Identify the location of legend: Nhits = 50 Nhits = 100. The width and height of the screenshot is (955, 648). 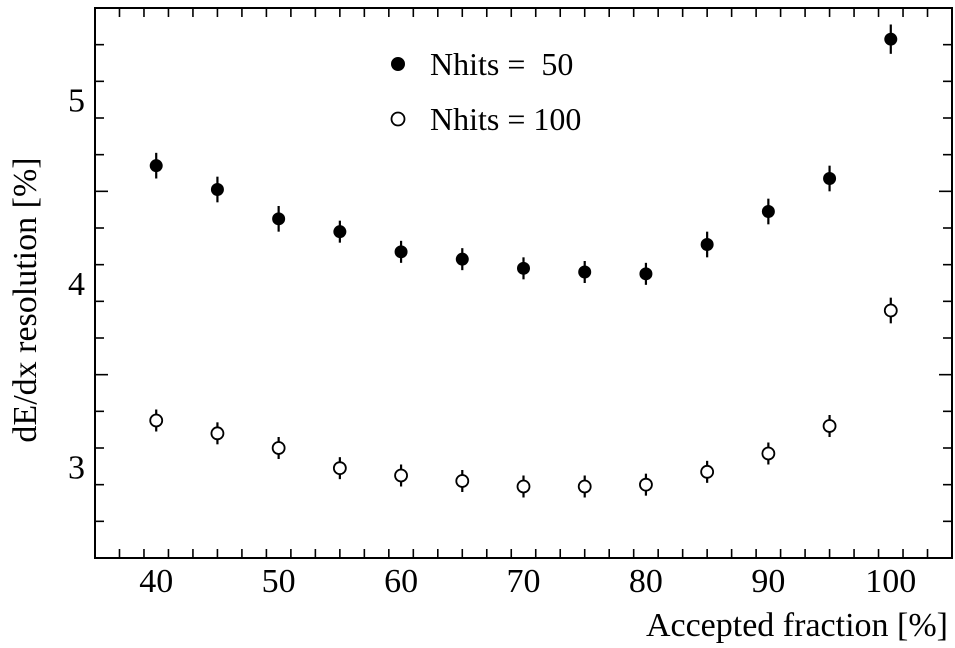
(485, 91).